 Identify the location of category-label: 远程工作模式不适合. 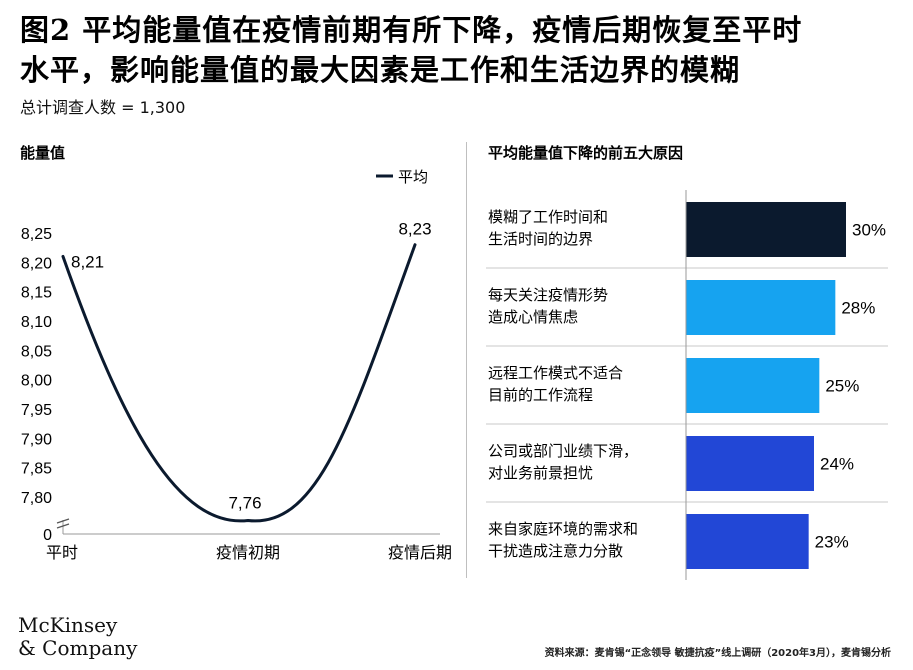
(555, 373).